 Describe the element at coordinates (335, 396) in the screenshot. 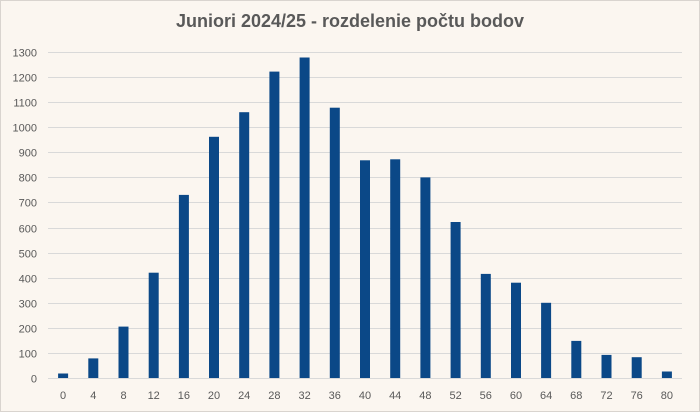

I see `x-tick-label: 36` at that location.